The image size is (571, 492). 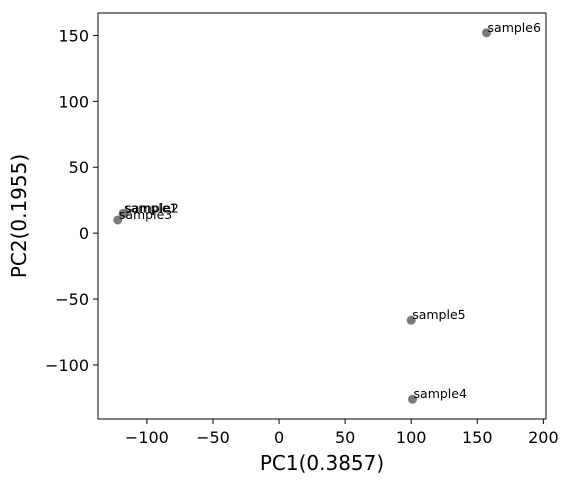 What do you see at coordinates (411, 320) in the screenshot?
I see `data-point-sample5` at bounding box center [411, 320].